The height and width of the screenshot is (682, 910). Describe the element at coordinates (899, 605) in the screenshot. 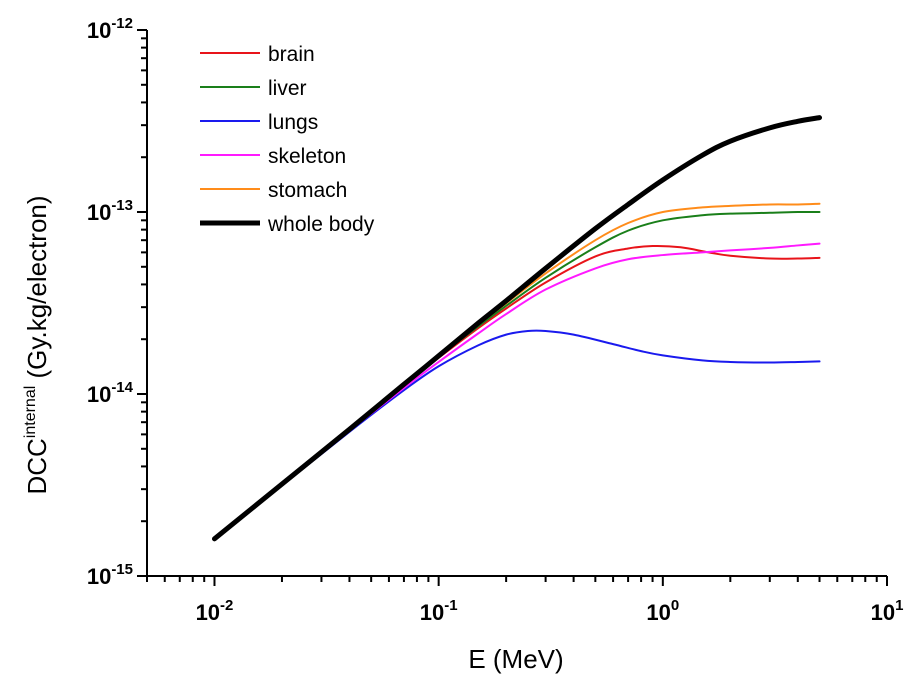

I see `x-tick-label-exponent: 1` at that location.